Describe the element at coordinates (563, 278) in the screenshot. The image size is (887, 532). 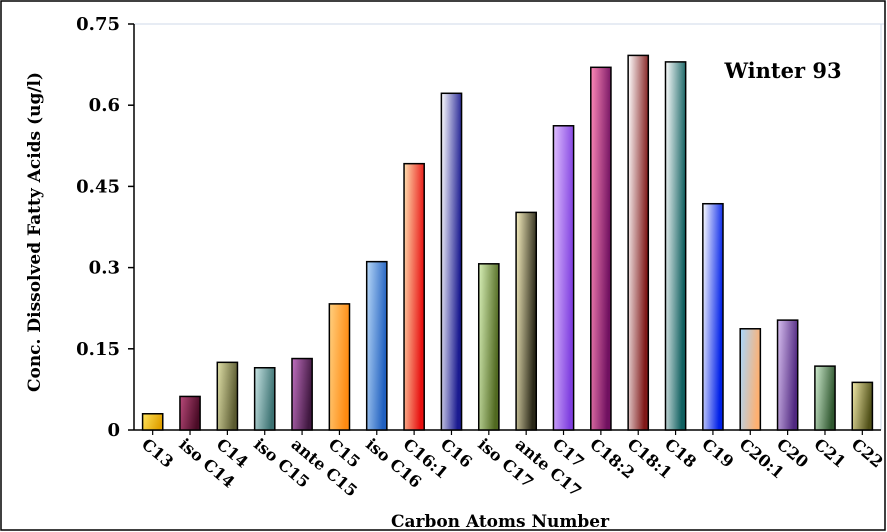
I see `bar-c17` at that location.